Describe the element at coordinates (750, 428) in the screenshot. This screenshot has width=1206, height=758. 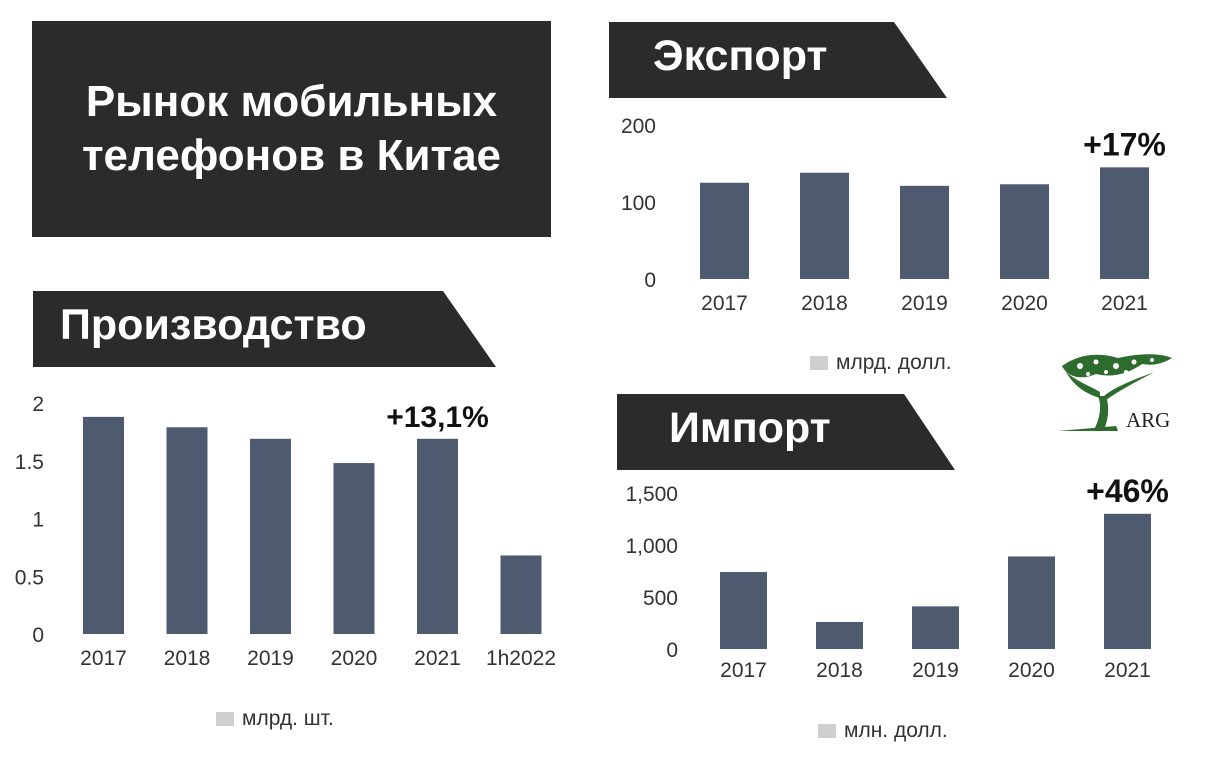
I see `import-heading: Импорт` at that location.